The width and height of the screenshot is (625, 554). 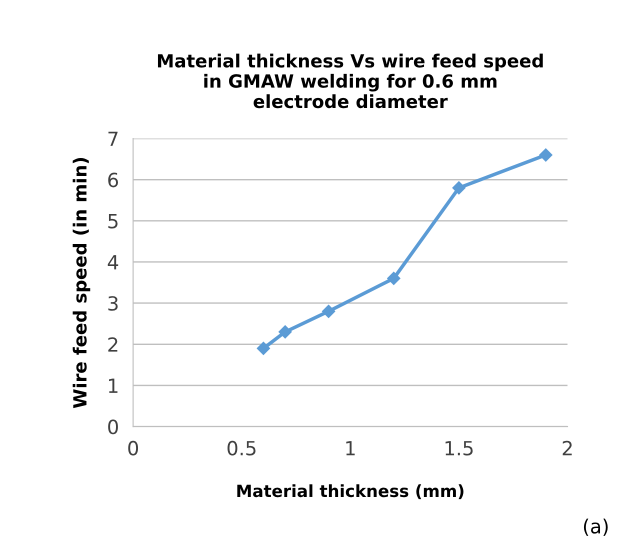 What do you see at coordinates (596, 527) in the screenshot?
I see `text: (a)` at bounding box center [596, 527].